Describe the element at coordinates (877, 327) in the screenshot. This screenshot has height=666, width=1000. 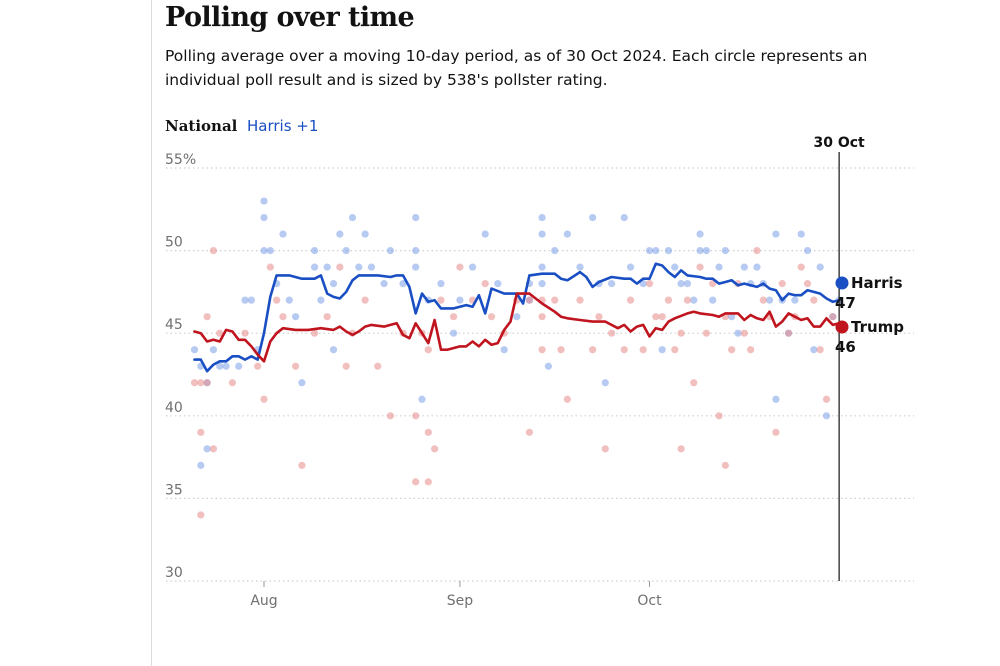
I see `trump-end-name: Trump` at that location.